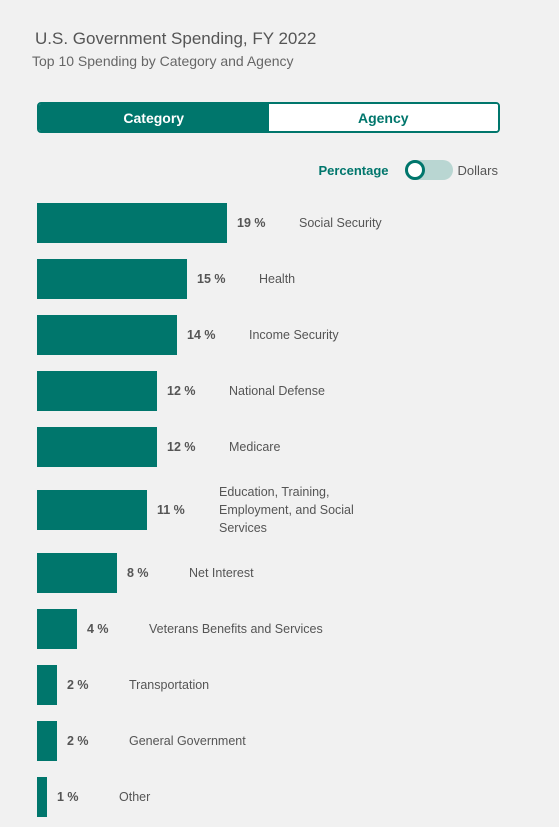 This screenshot has height=827, width=559. What do you see at coordinates (181, 447) in the screenshot?
I see `value-label-4: 12 %` at bounding box center [181, 447].